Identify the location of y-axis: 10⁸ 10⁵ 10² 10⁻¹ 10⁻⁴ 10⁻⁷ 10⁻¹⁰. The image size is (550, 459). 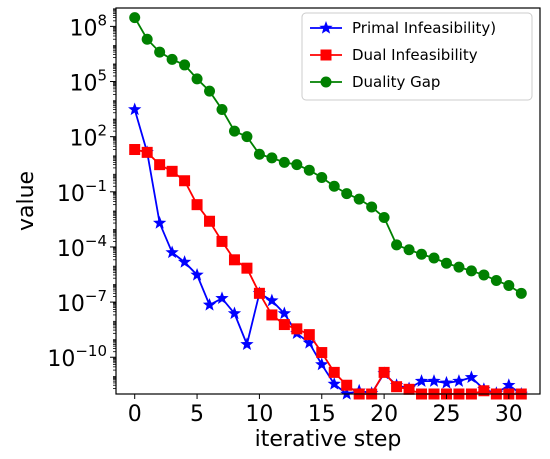
(81, 198).